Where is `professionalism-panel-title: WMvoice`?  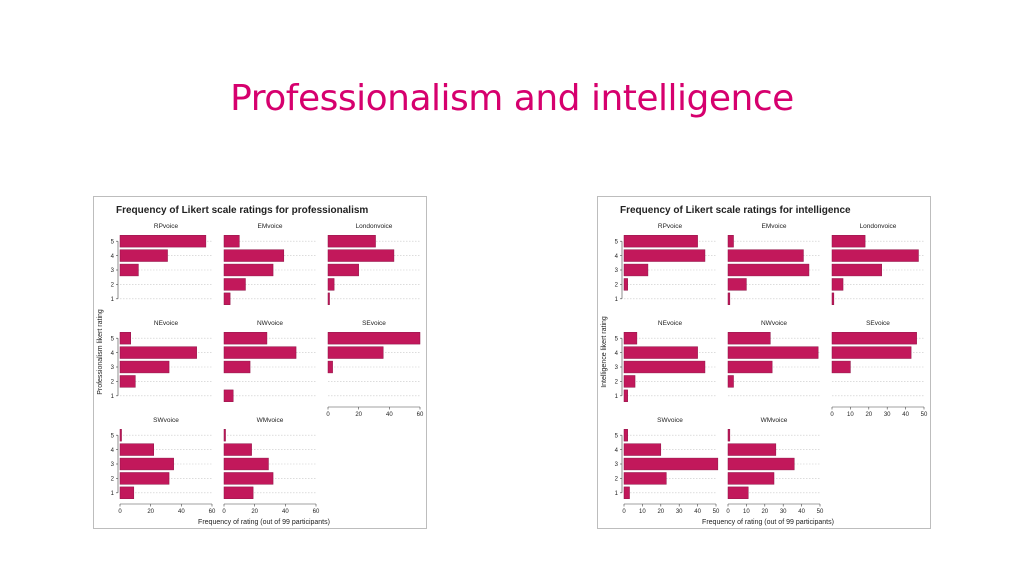 professionalism-panel-title: WMvoice is located at coordinates (270, 420).